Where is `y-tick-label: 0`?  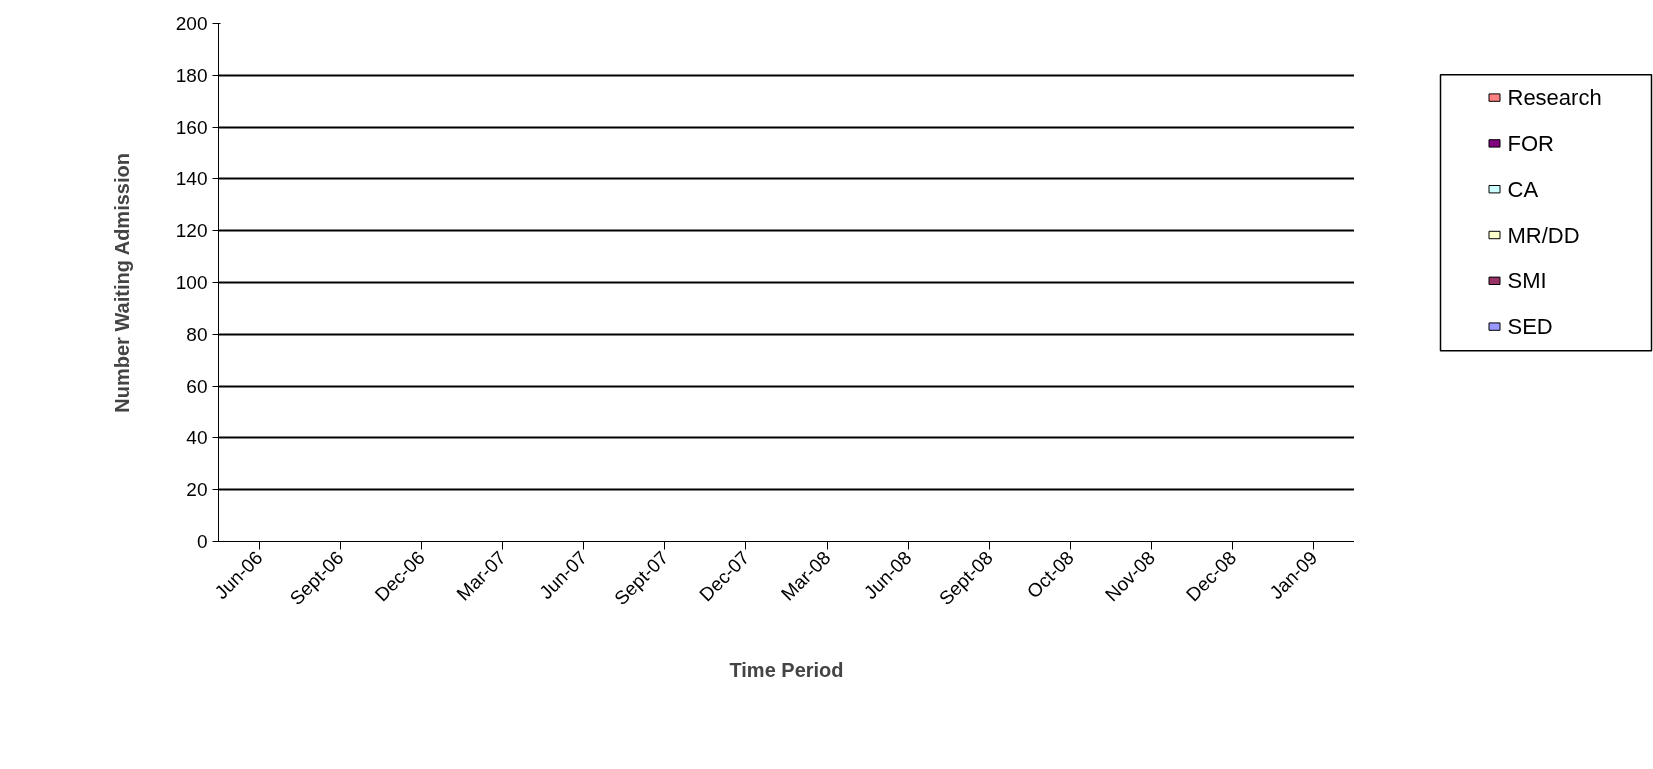
y-tick-label: 0 is located at coordinates (202, 541).